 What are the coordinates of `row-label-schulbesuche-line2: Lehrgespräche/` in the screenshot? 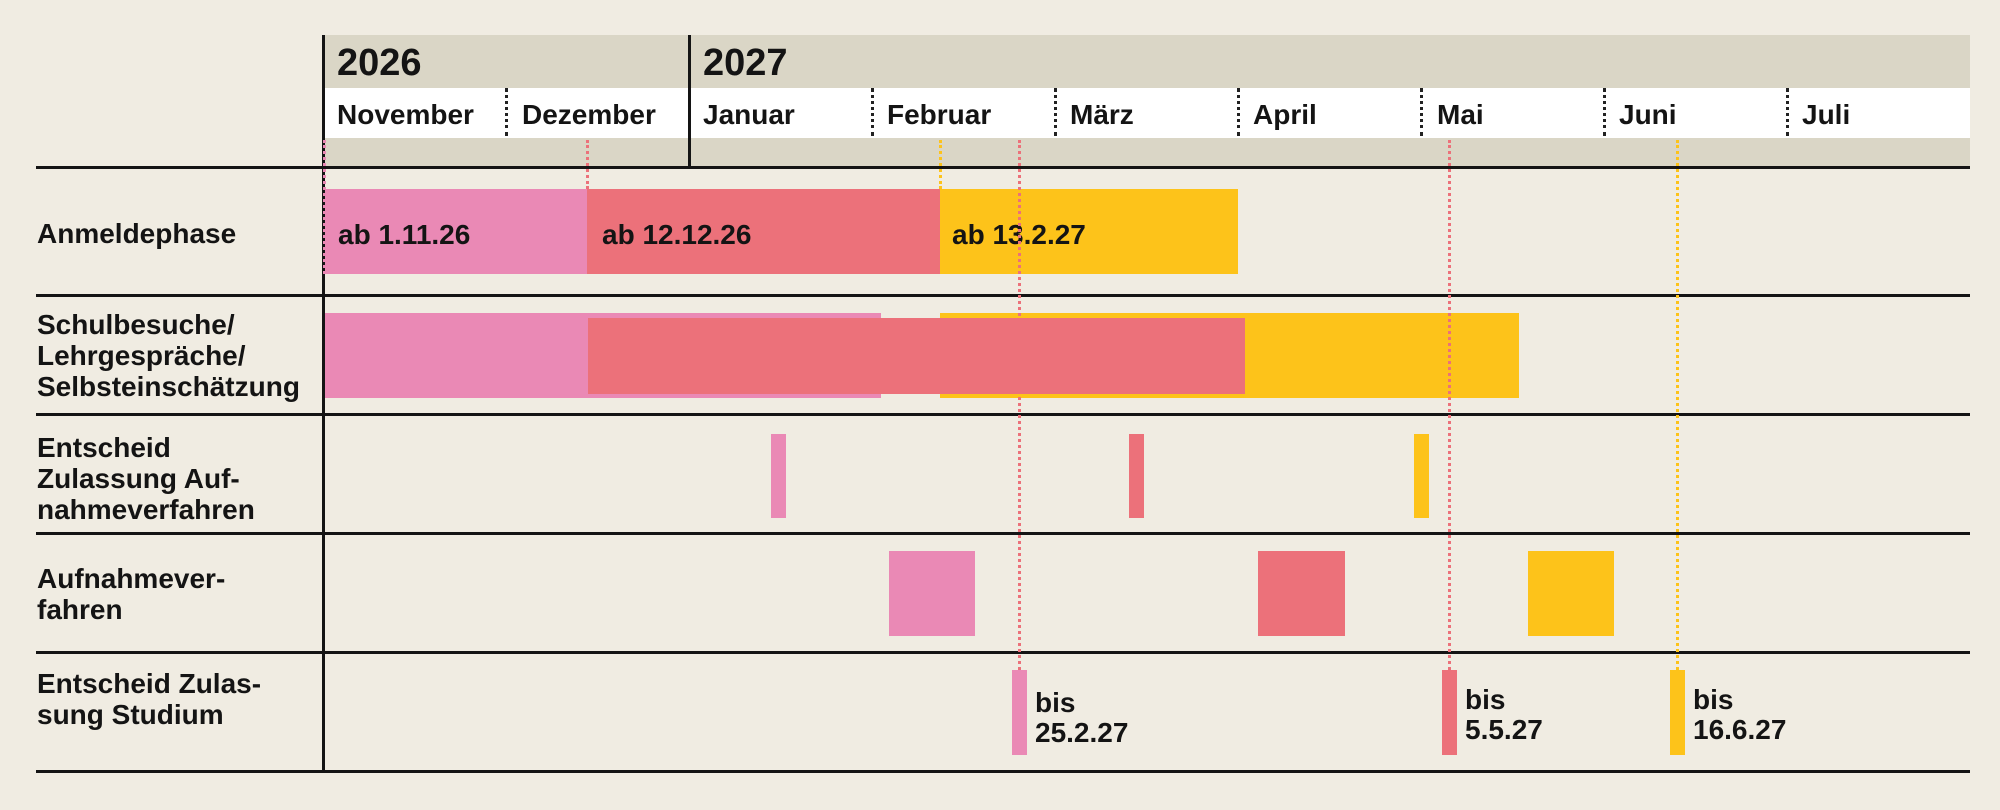 It's located at (141, 355).